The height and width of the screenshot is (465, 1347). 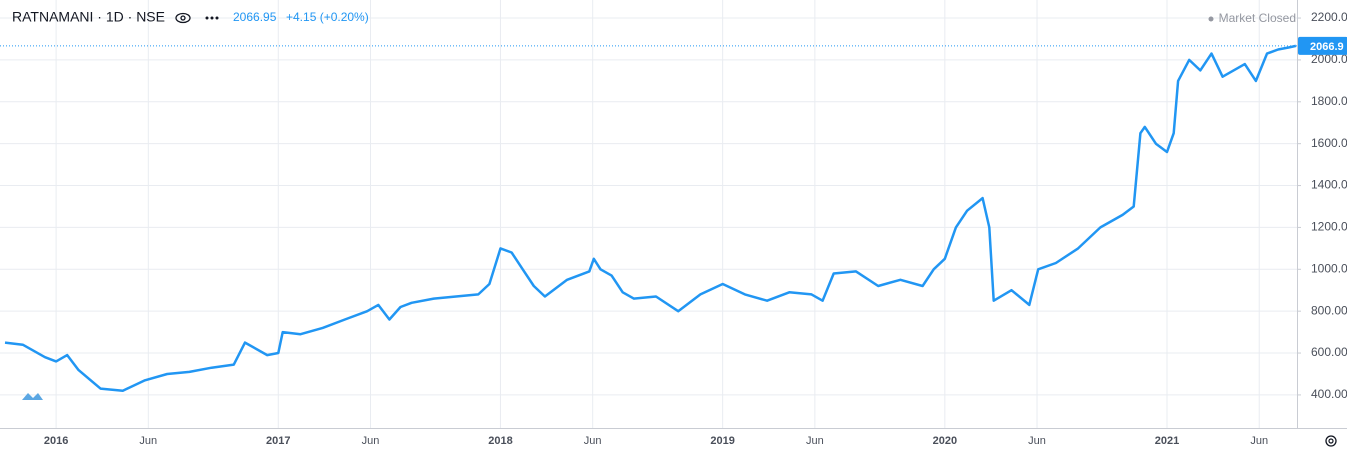 I want to click on market-status: Market Closed, so click(x=1257, y=18).